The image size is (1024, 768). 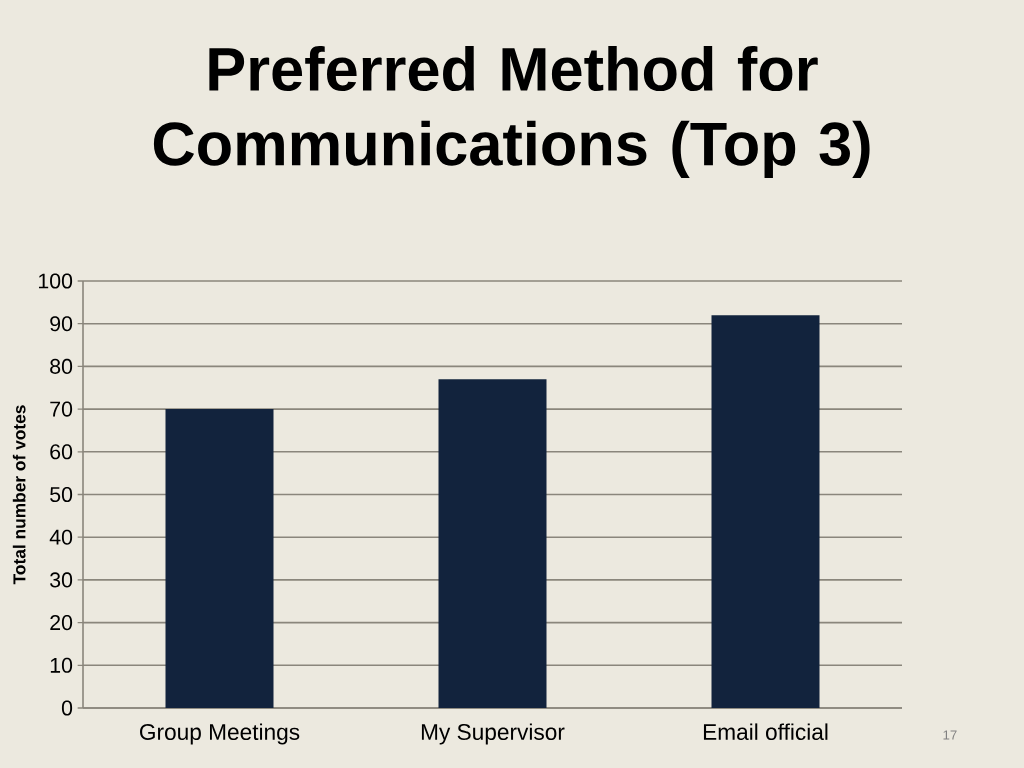 What do you see at coordinates (61, 409) in the screenshot?
I see `y-tick-label: 70` at bounding box center [61, 409].